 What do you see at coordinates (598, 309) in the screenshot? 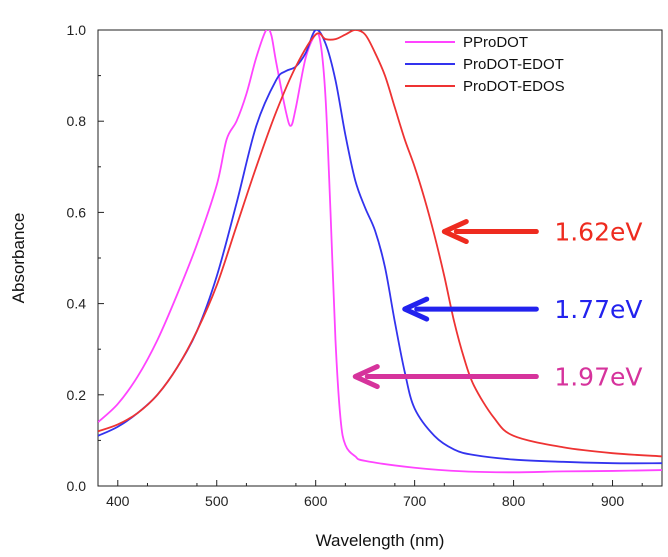
I see `energy-label-1-77ev: 1.77eV` at bounding box center [598, 309].